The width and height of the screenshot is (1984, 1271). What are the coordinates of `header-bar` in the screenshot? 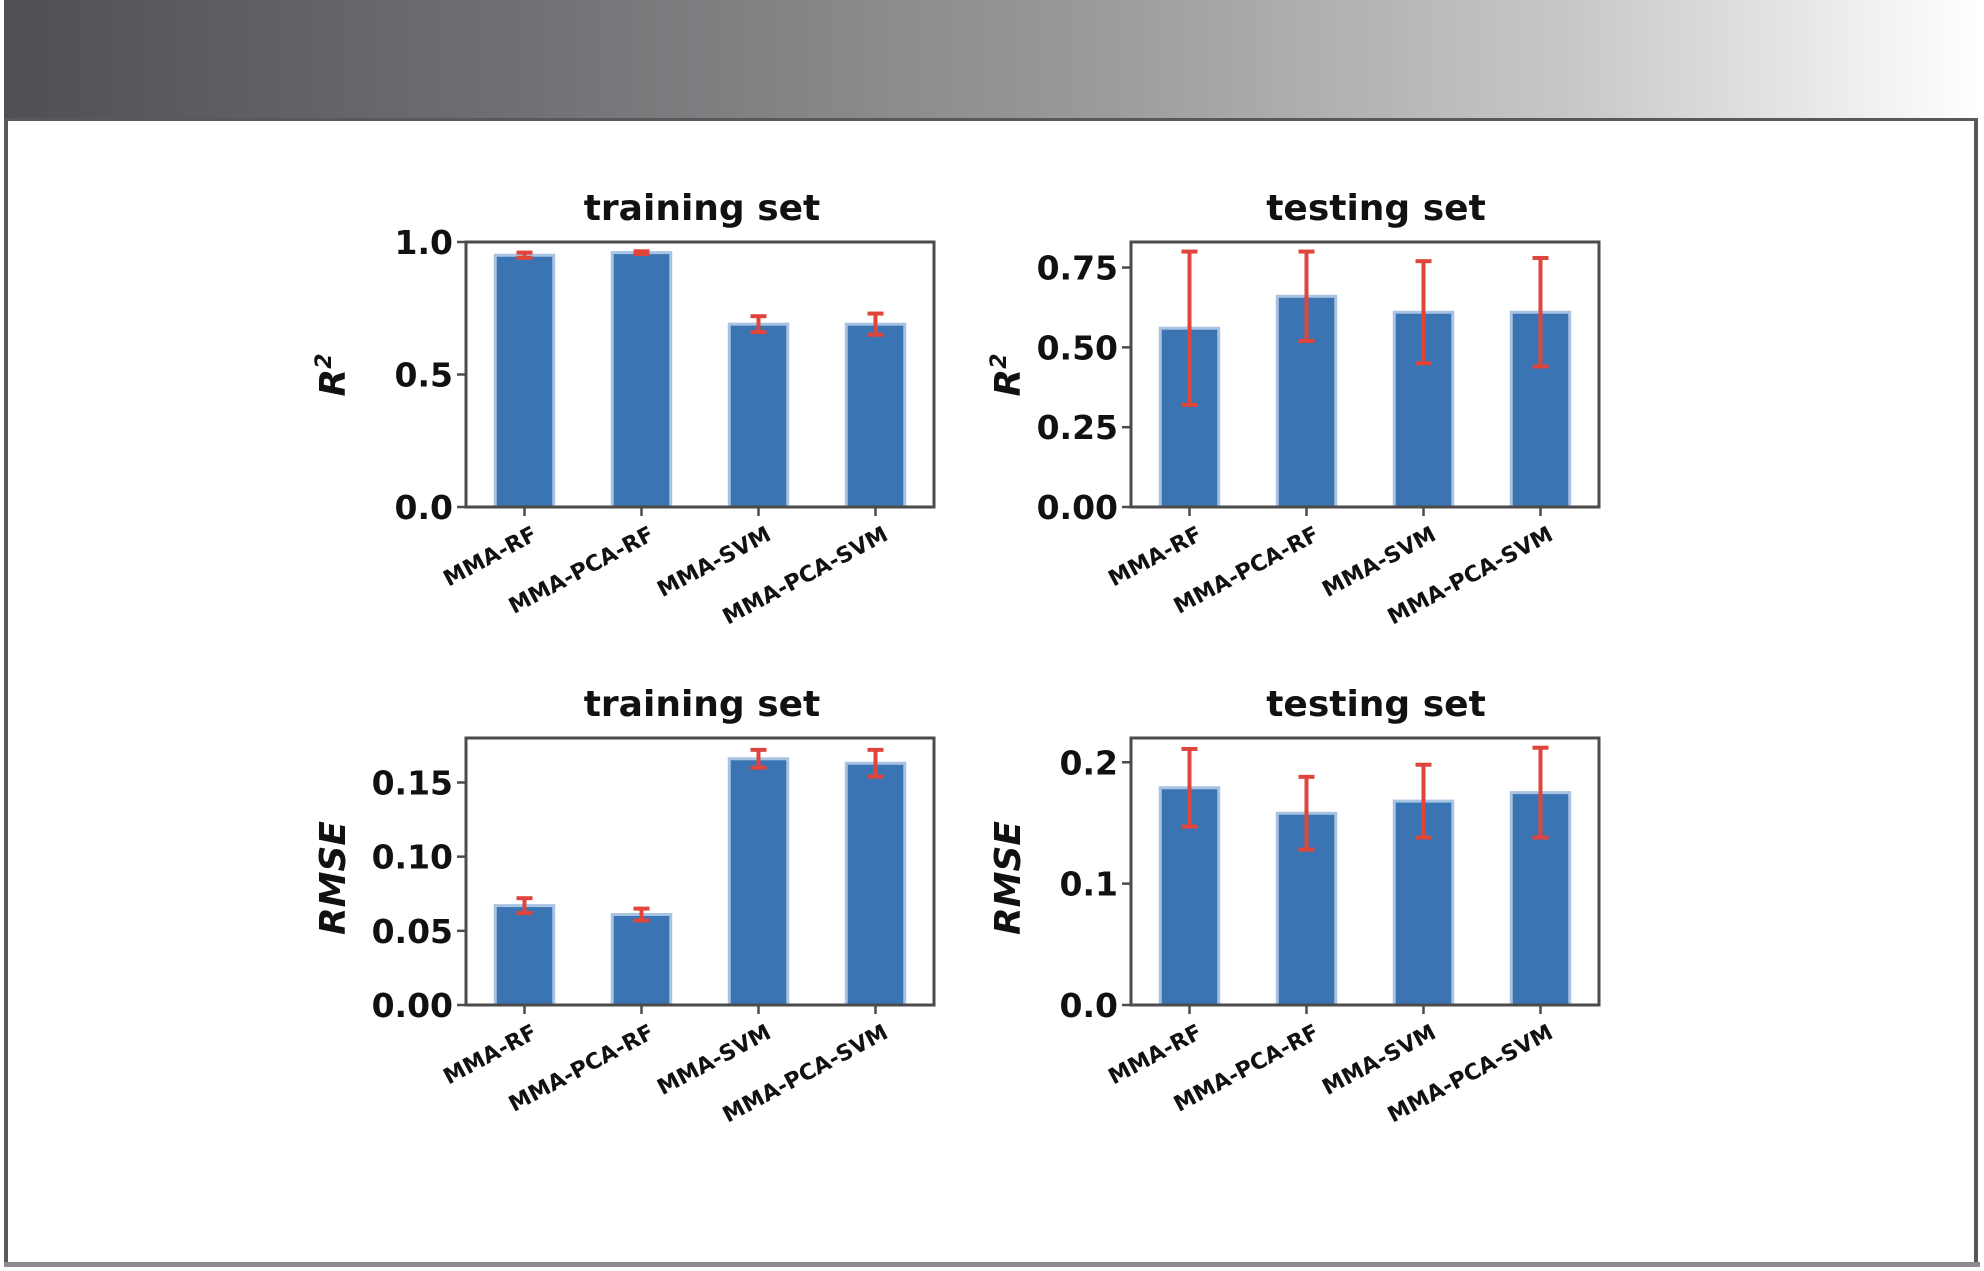 It's located at (992, 60).